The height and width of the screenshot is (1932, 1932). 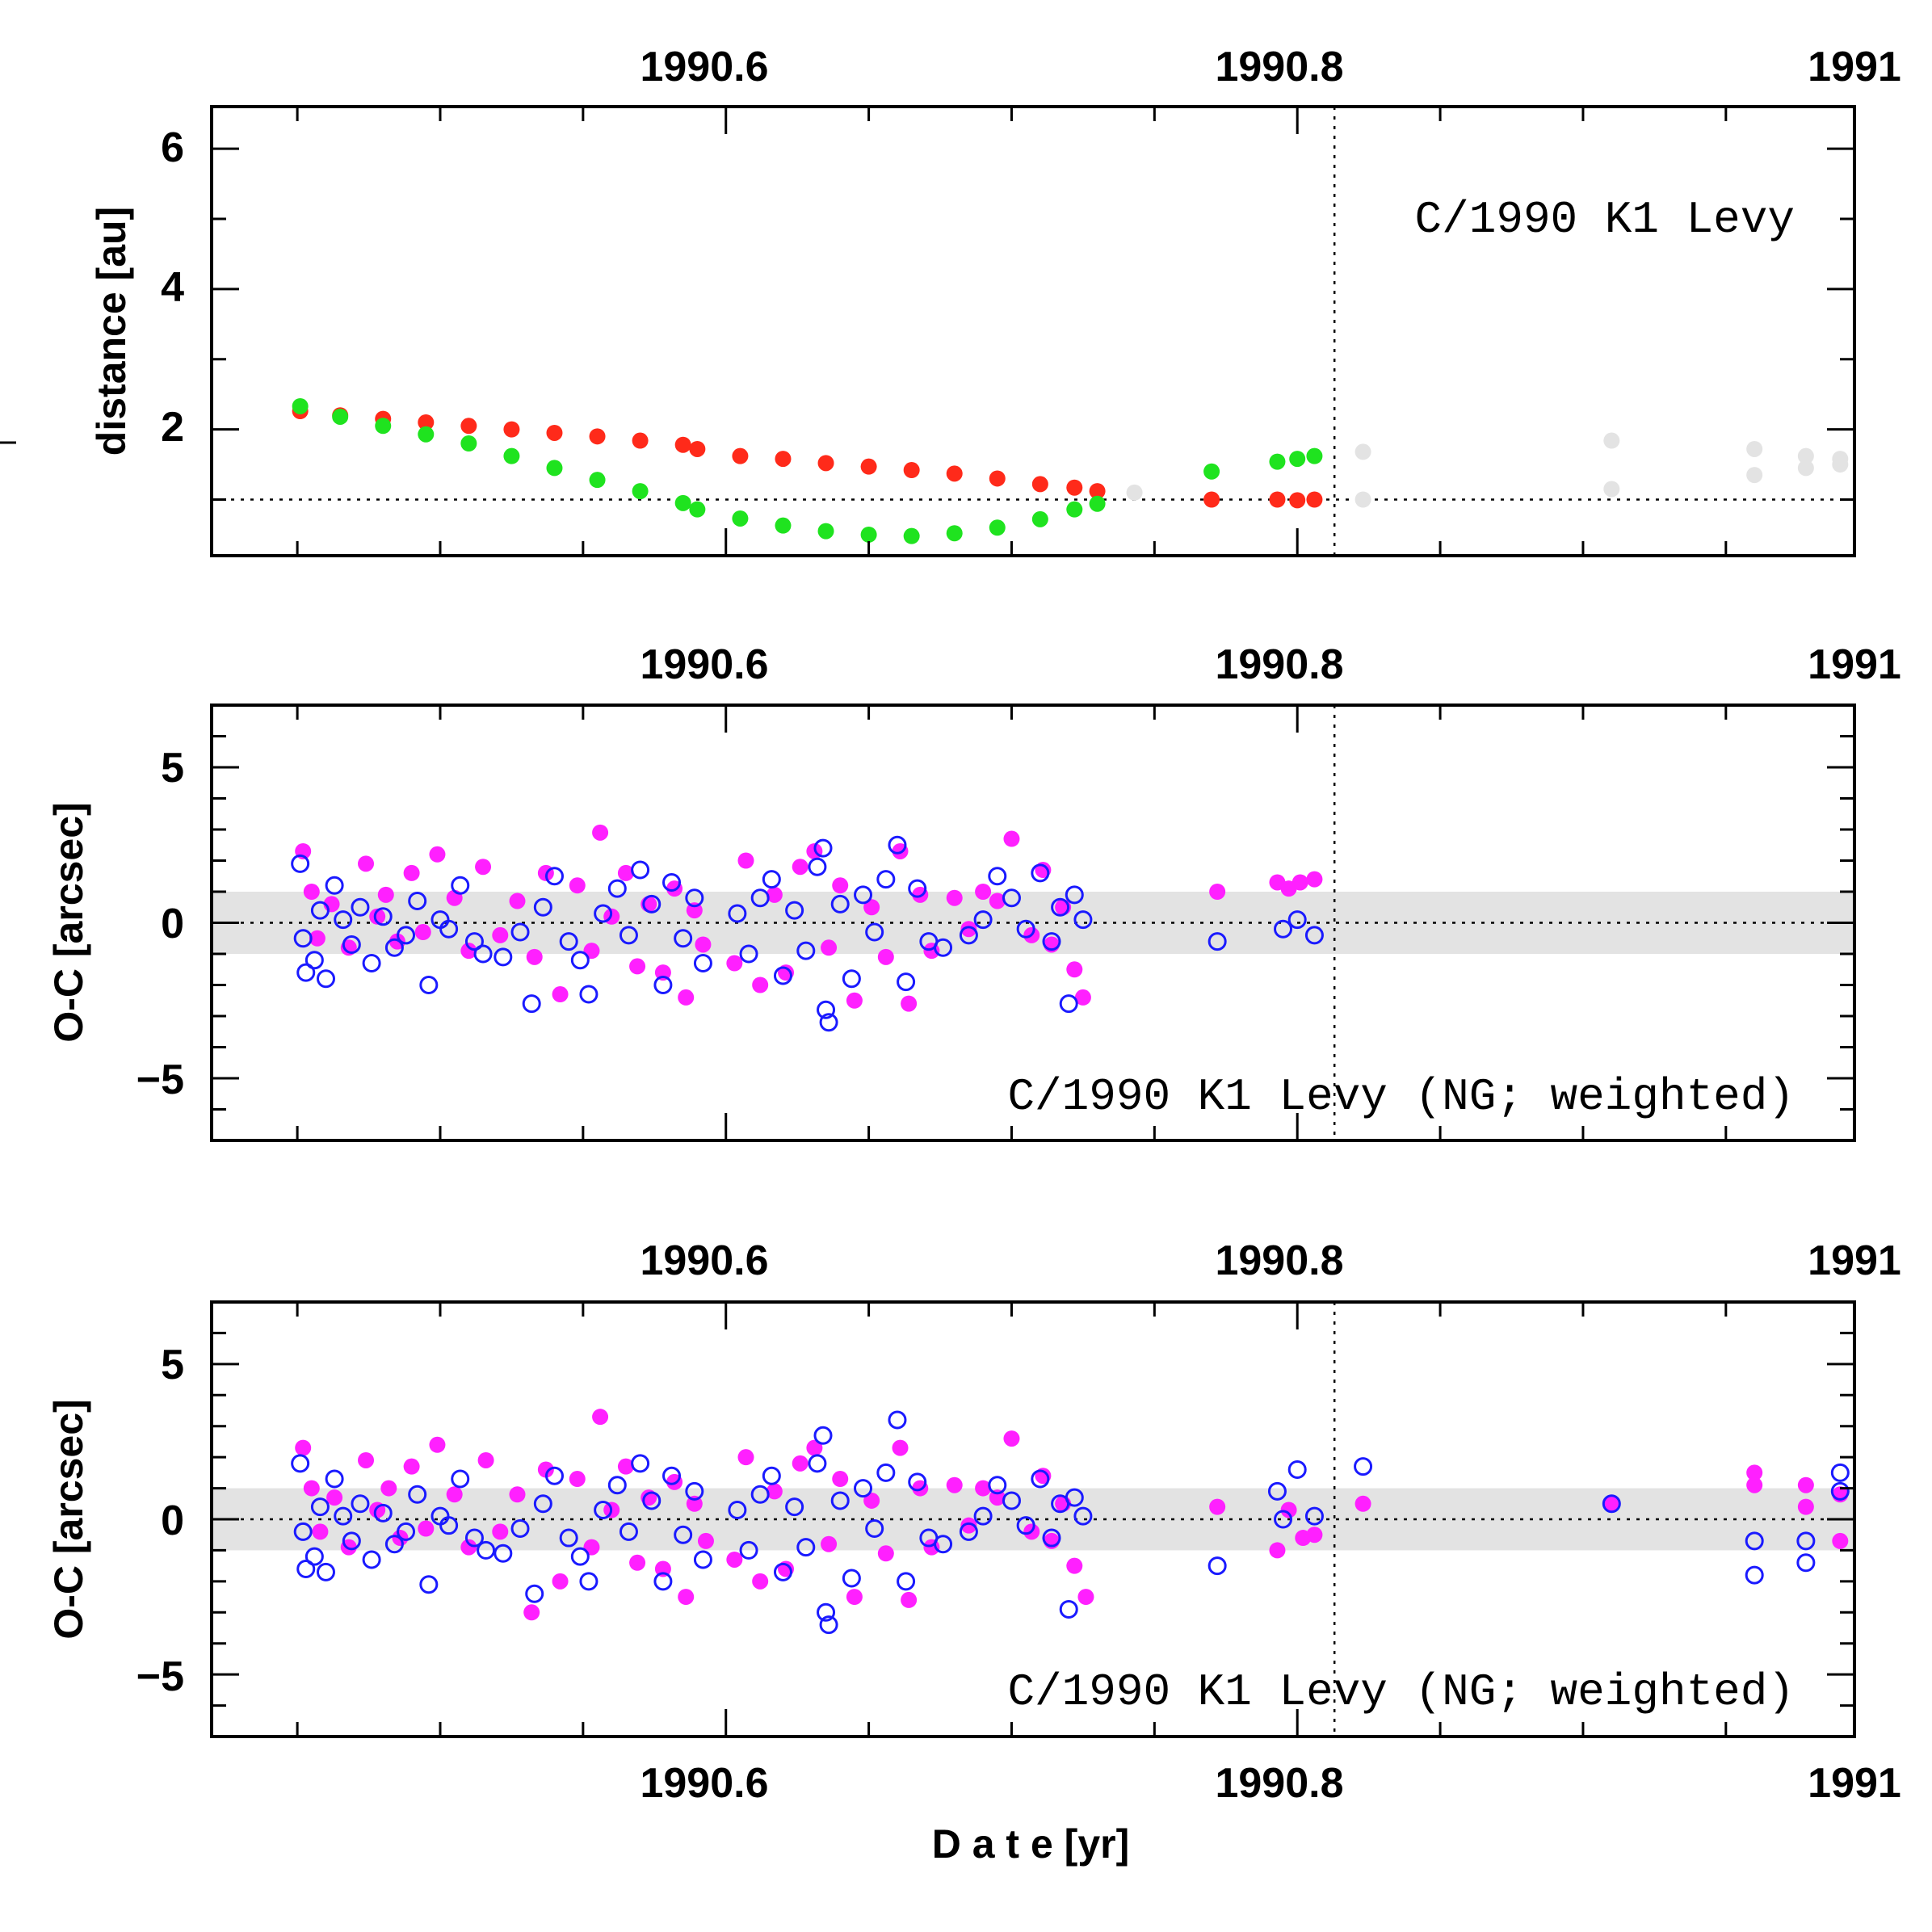 What do you see at coordinates (68, 1519) in the screenshot?
I see `ylabel: O-C [arcsec]` at bounding box center [68, 1519].